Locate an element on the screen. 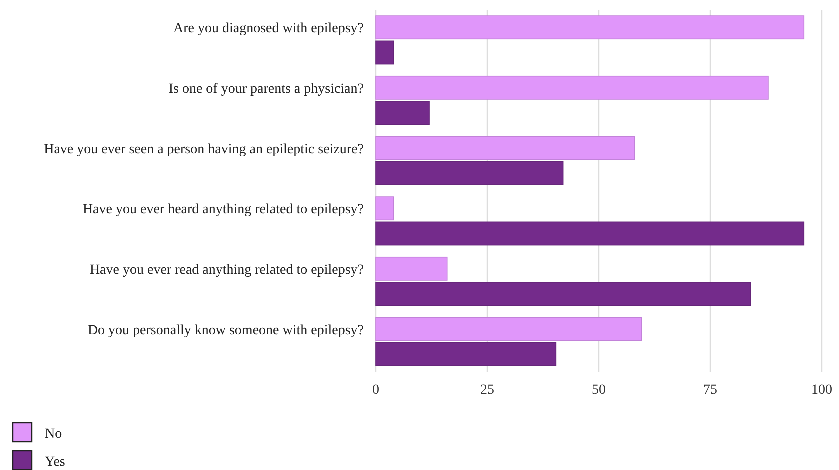 The height and width of the screenshot is (470, 839). legend-label: No is located at coordinates (53, 434).